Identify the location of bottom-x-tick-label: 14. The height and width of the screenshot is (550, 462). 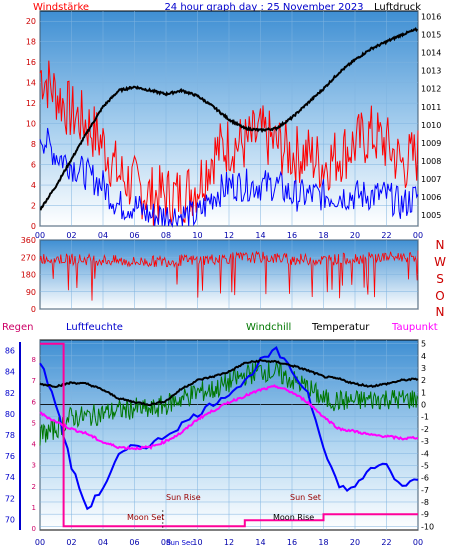
(260, 542).